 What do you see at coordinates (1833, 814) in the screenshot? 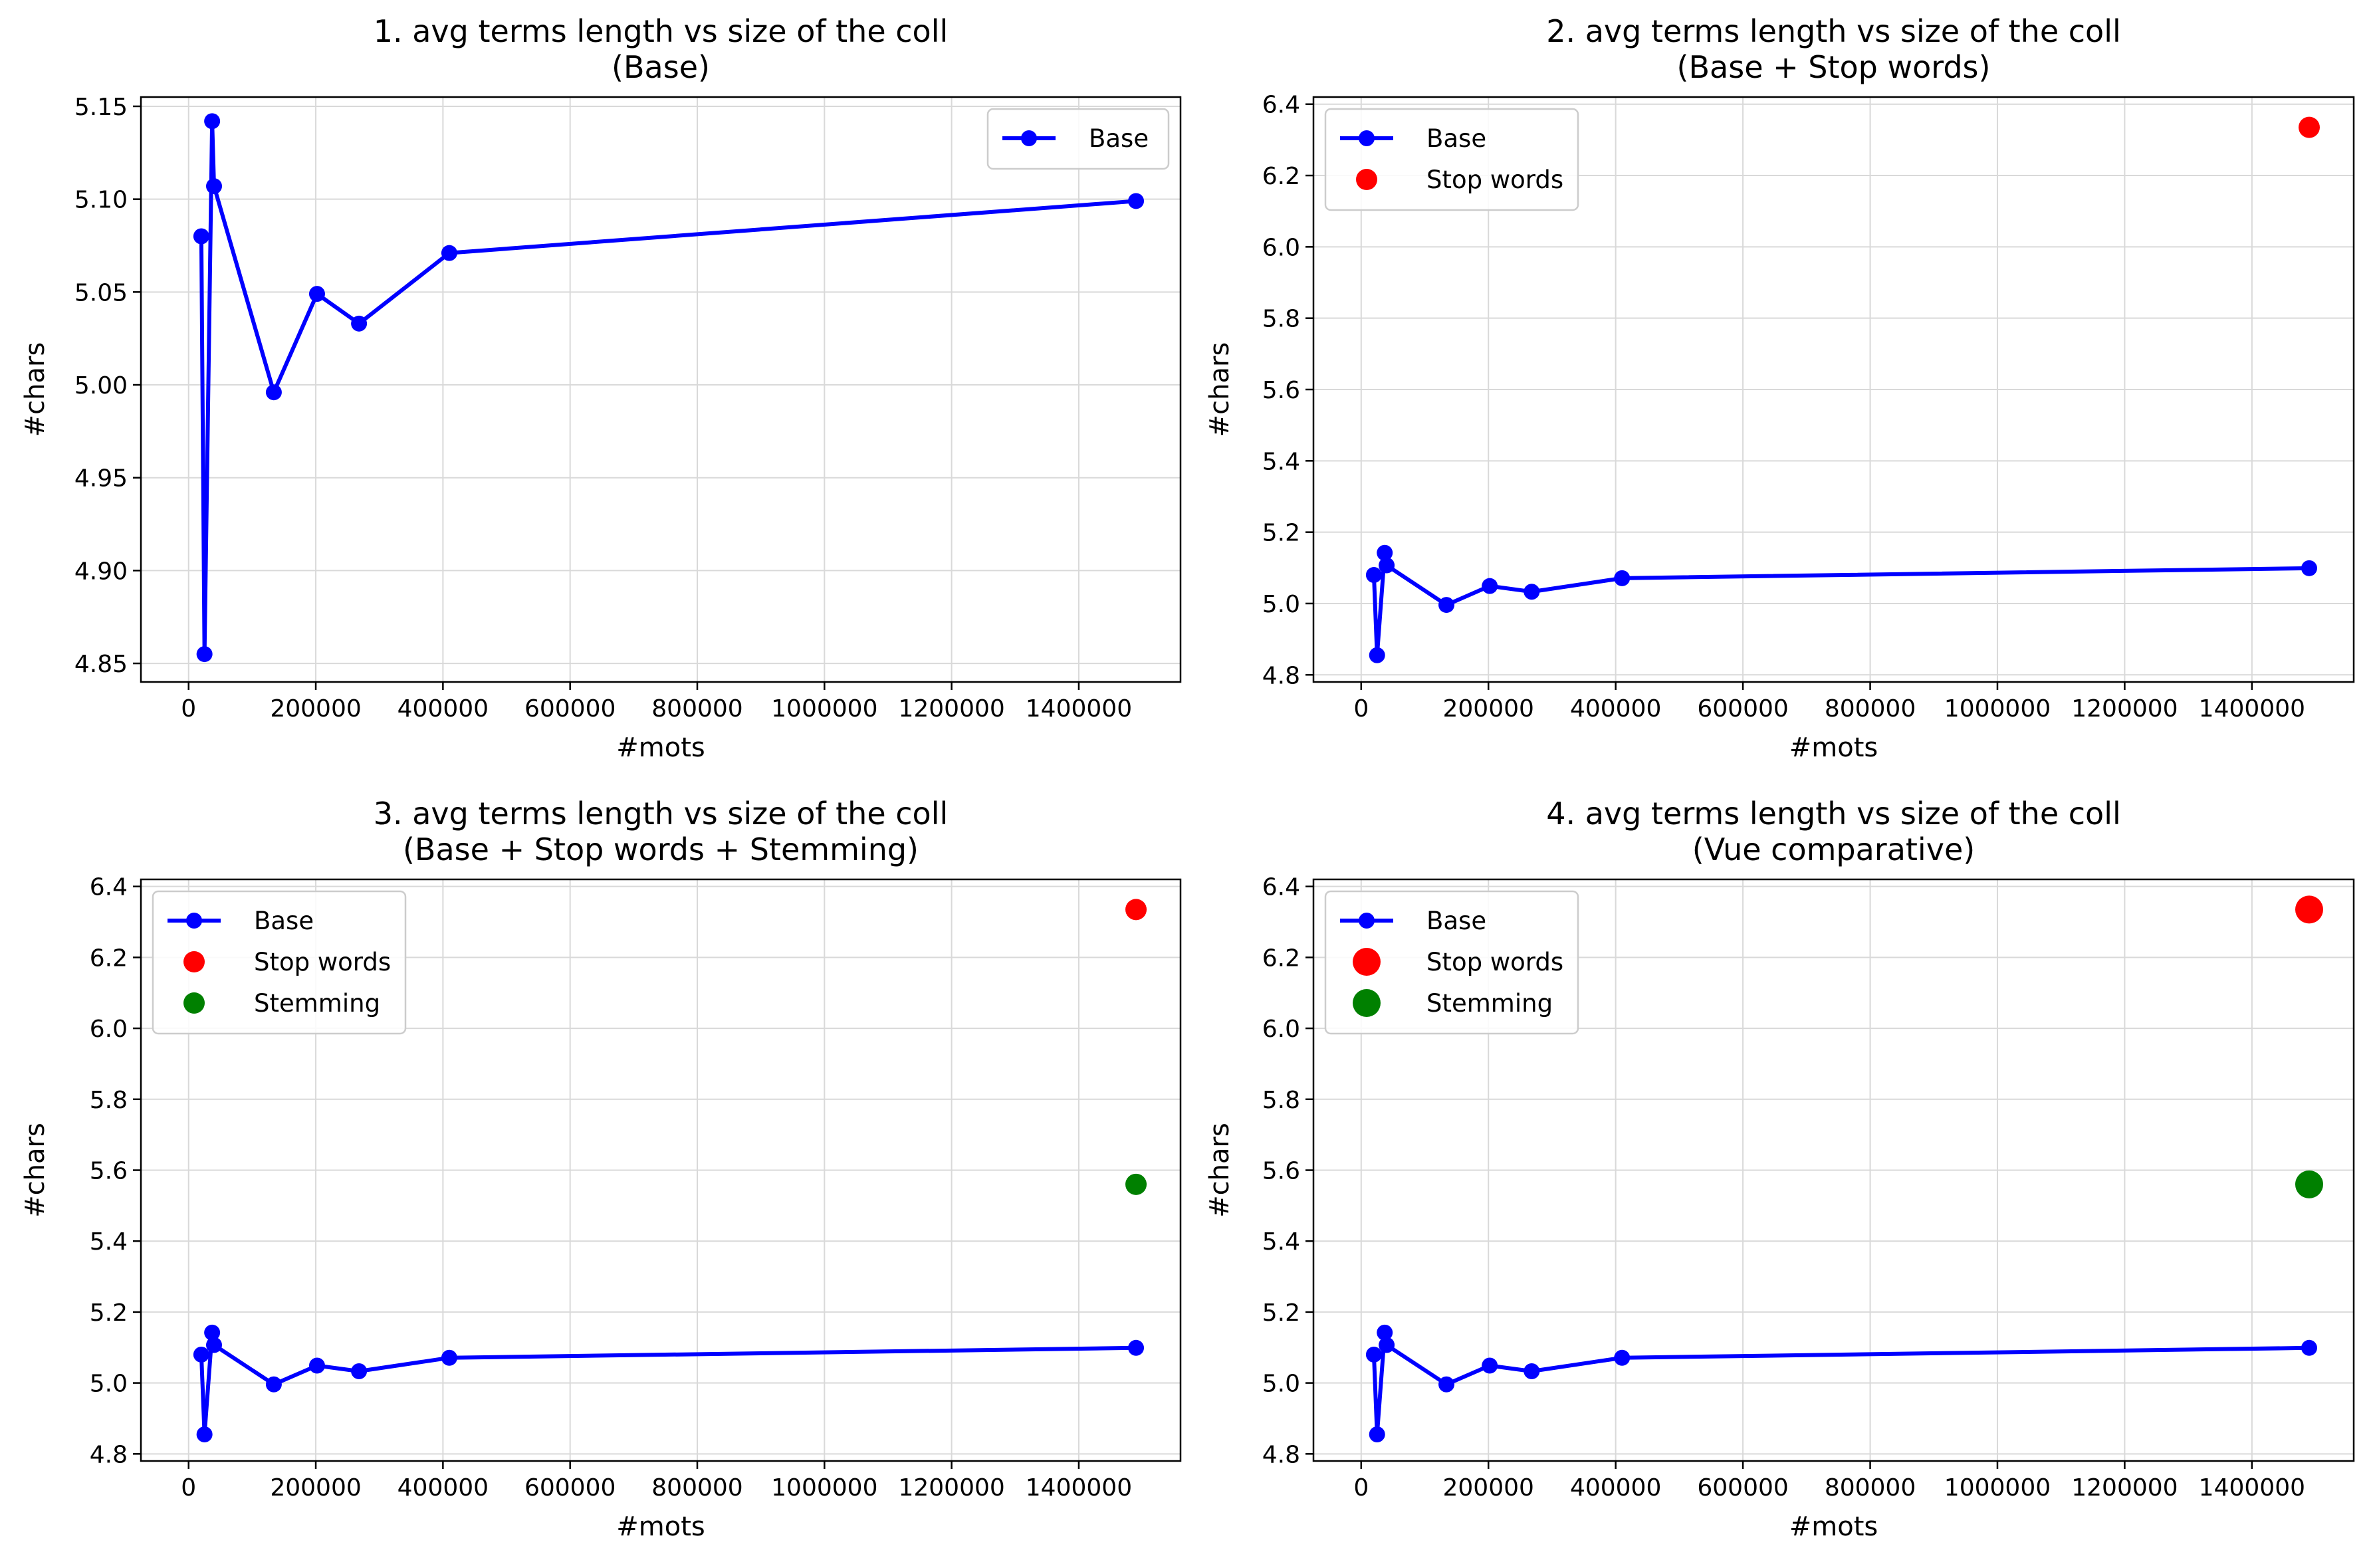
I see `chart-title: 4. avg terms length vs size of the coll` at bounding box center [1833, 814].